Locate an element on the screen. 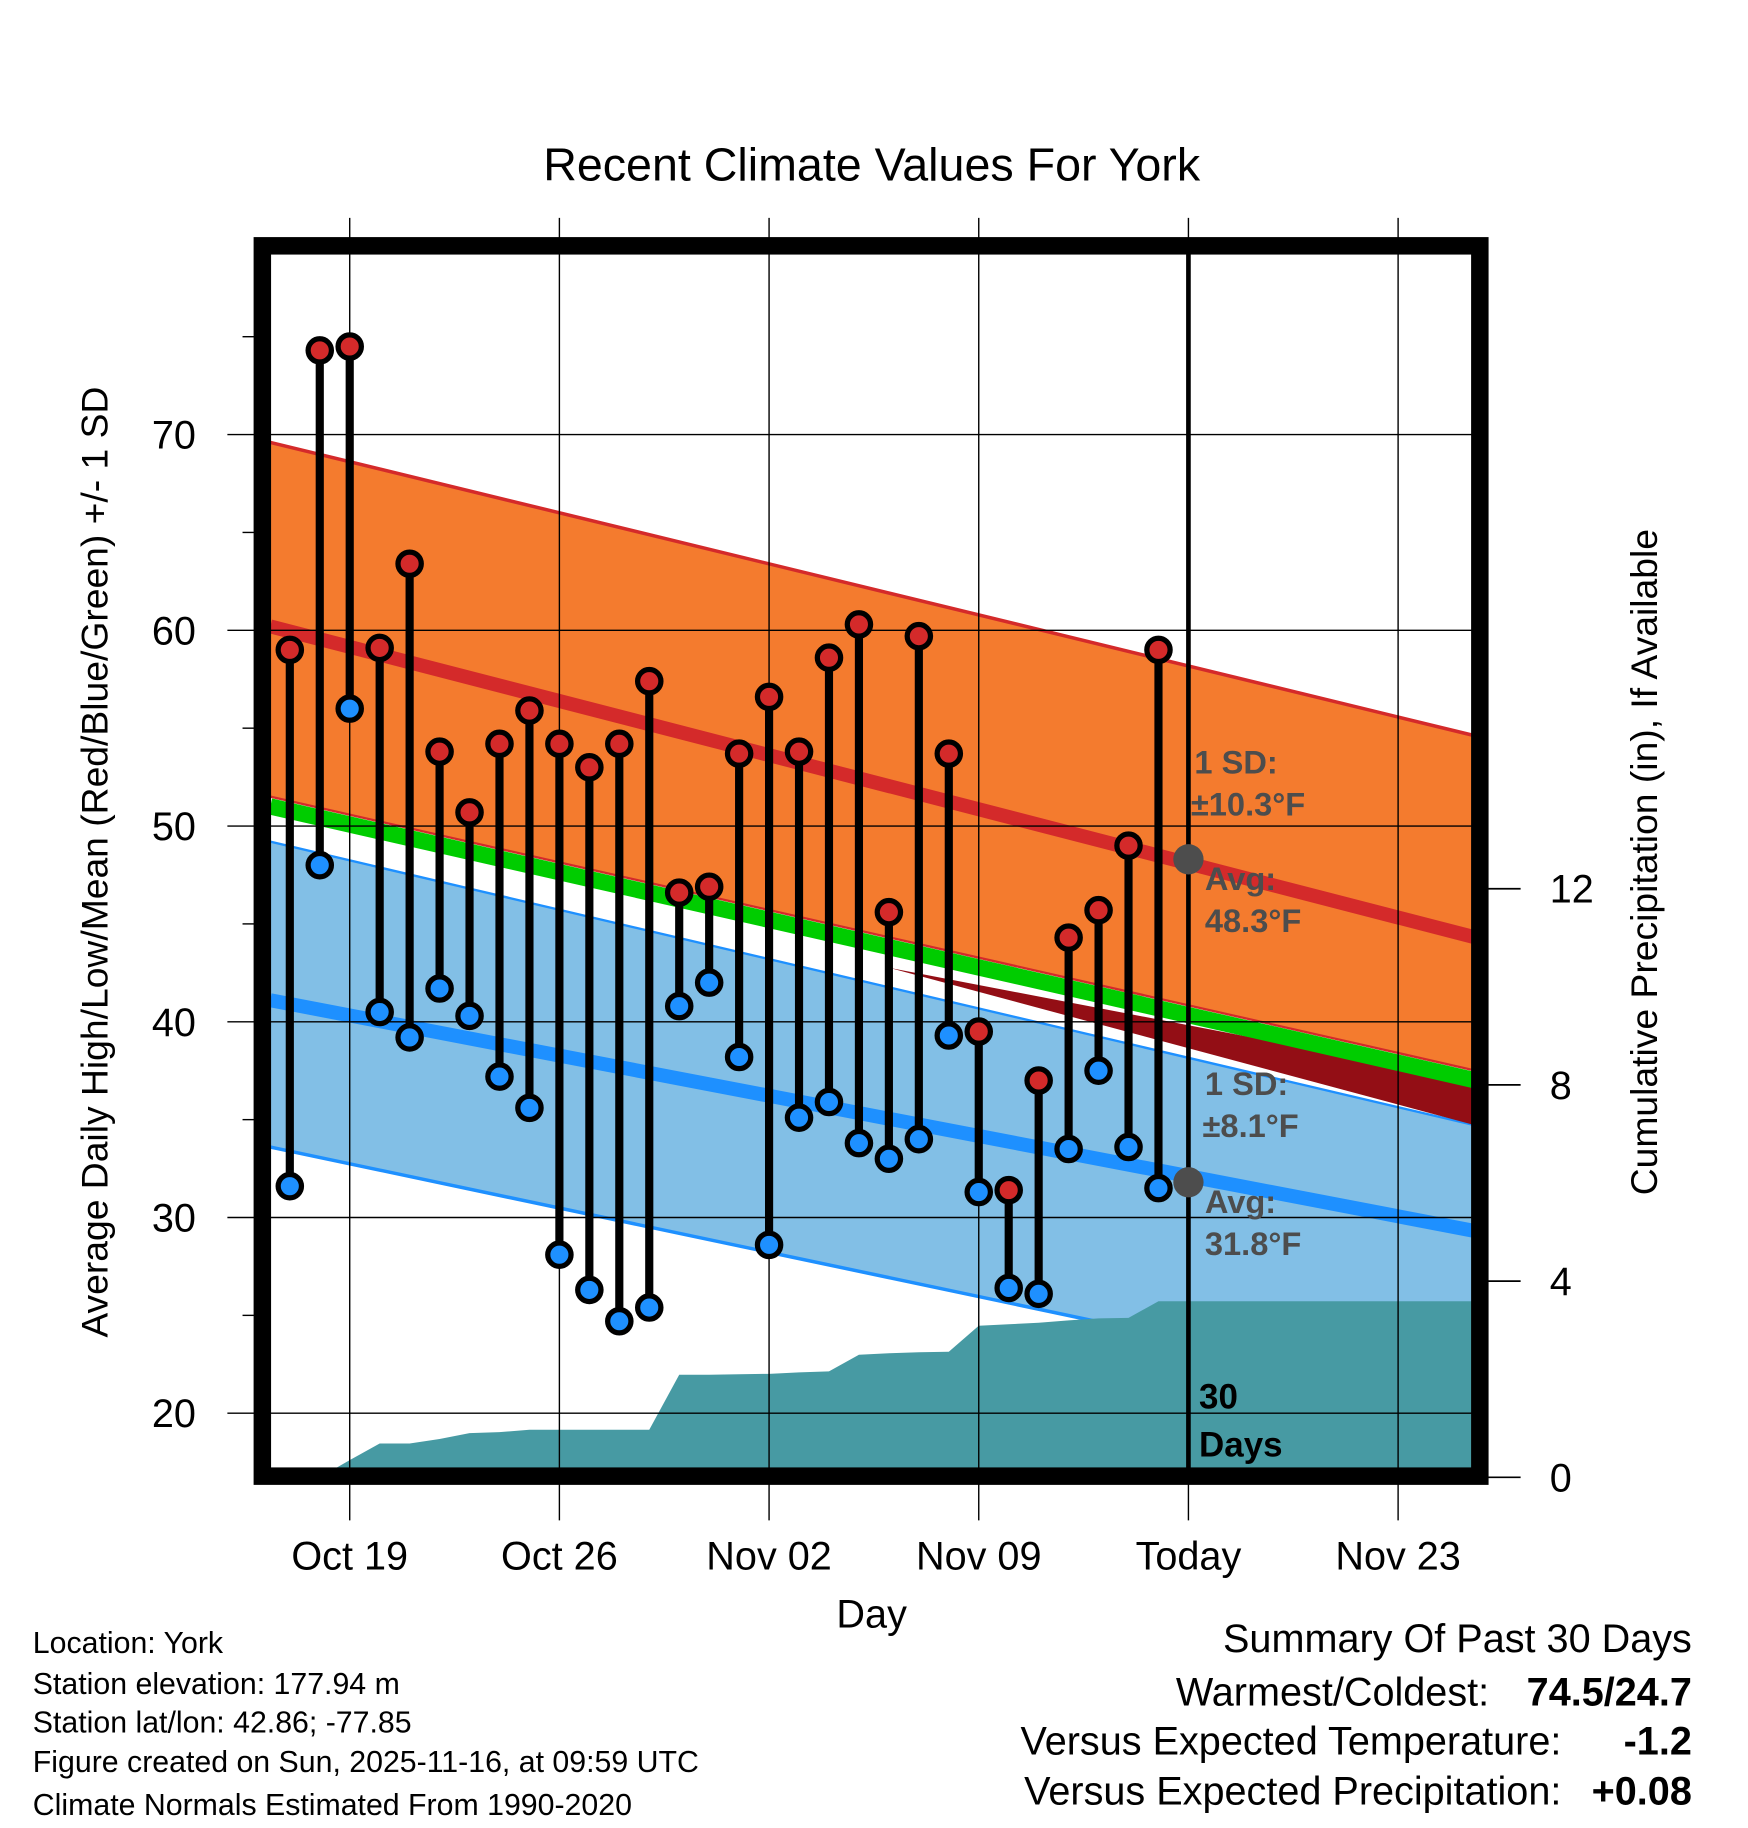 This screenshot has width=1748, height=1828. warm-cold-label: Warmest/Coldest: is located at coordinates (1332, 1693).